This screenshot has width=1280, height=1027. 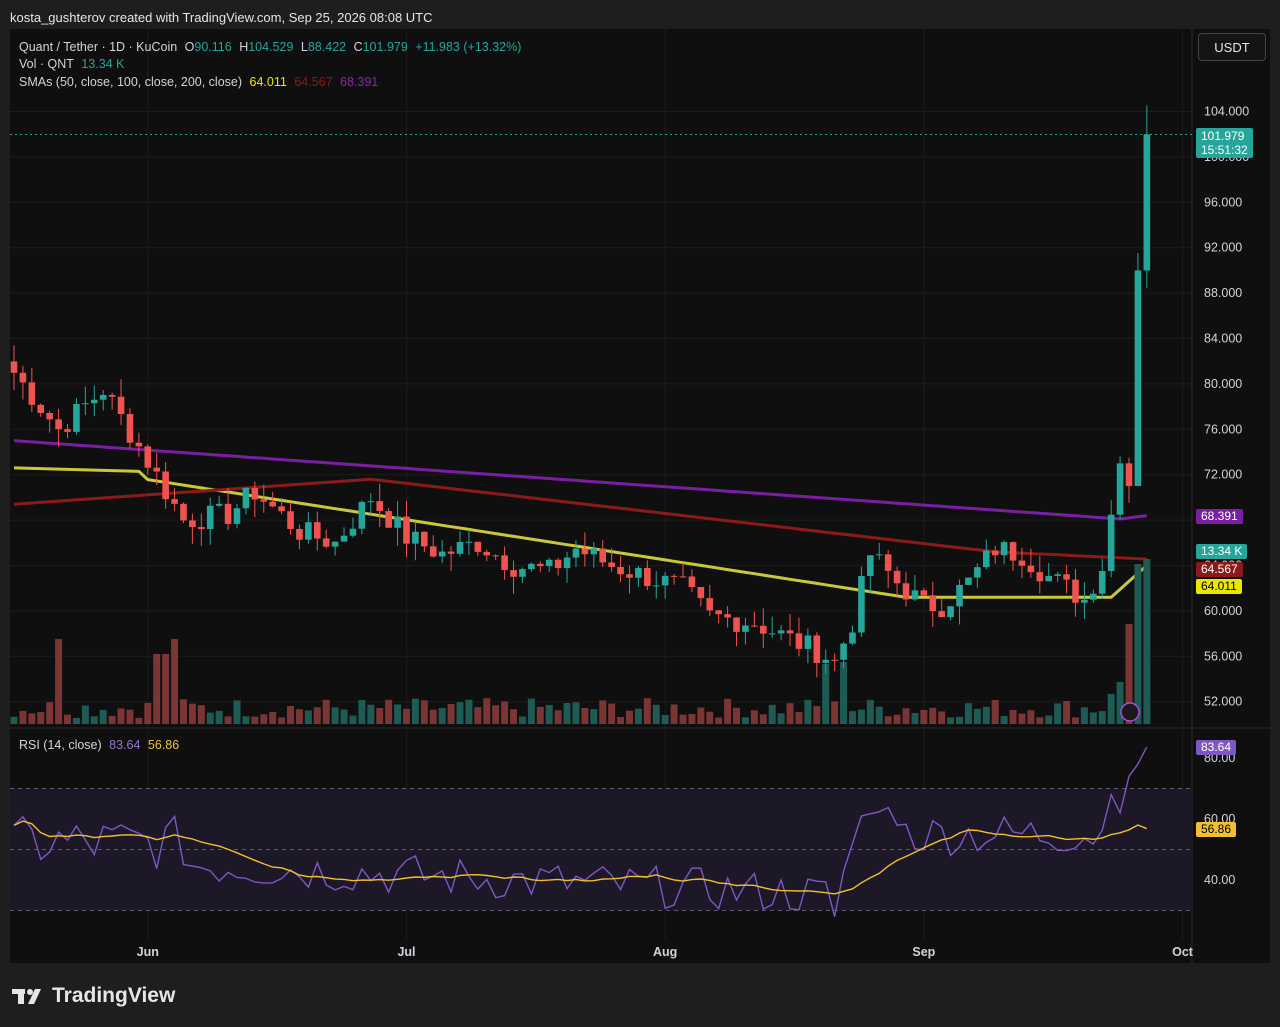 What do you see at coordinates (1222, 551) in the screenshot?
I see `volume-badge: 13.34 K` at bounding box center [1222, 551].